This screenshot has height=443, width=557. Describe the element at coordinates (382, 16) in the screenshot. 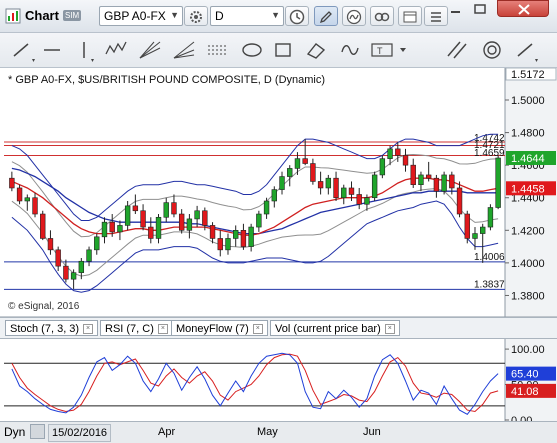

I see `link-button` at that location.